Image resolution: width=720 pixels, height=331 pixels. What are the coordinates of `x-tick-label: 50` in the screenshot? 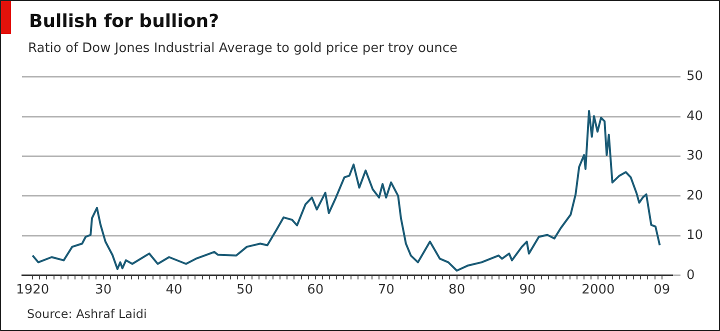 It's located at (244, 290).